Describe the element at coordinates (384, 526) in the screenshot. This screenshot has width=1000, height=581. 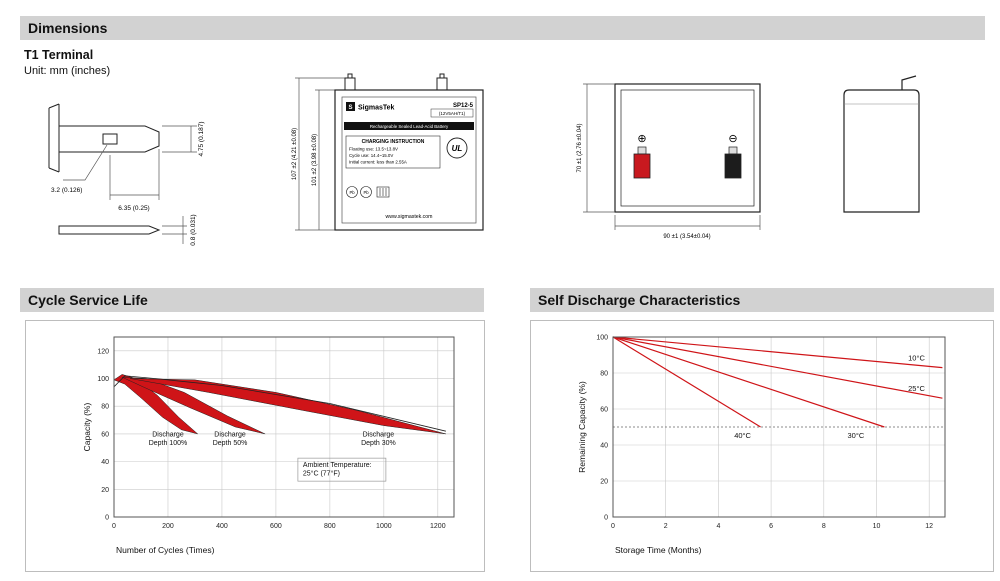
I see `svg-text: 1000` at that location.